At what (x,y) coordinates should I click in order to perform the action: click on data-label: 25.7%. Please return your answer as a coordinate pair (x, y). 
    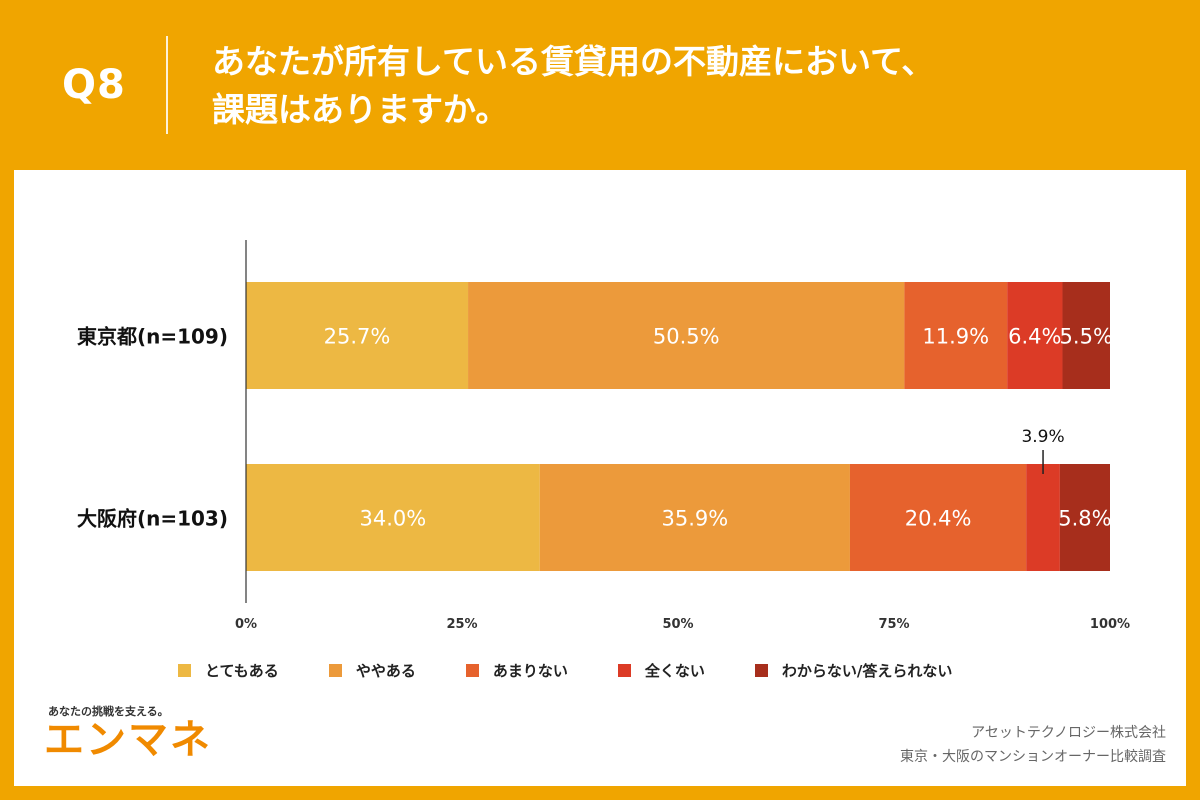
    Looking at the image, I should click on (357, 337).